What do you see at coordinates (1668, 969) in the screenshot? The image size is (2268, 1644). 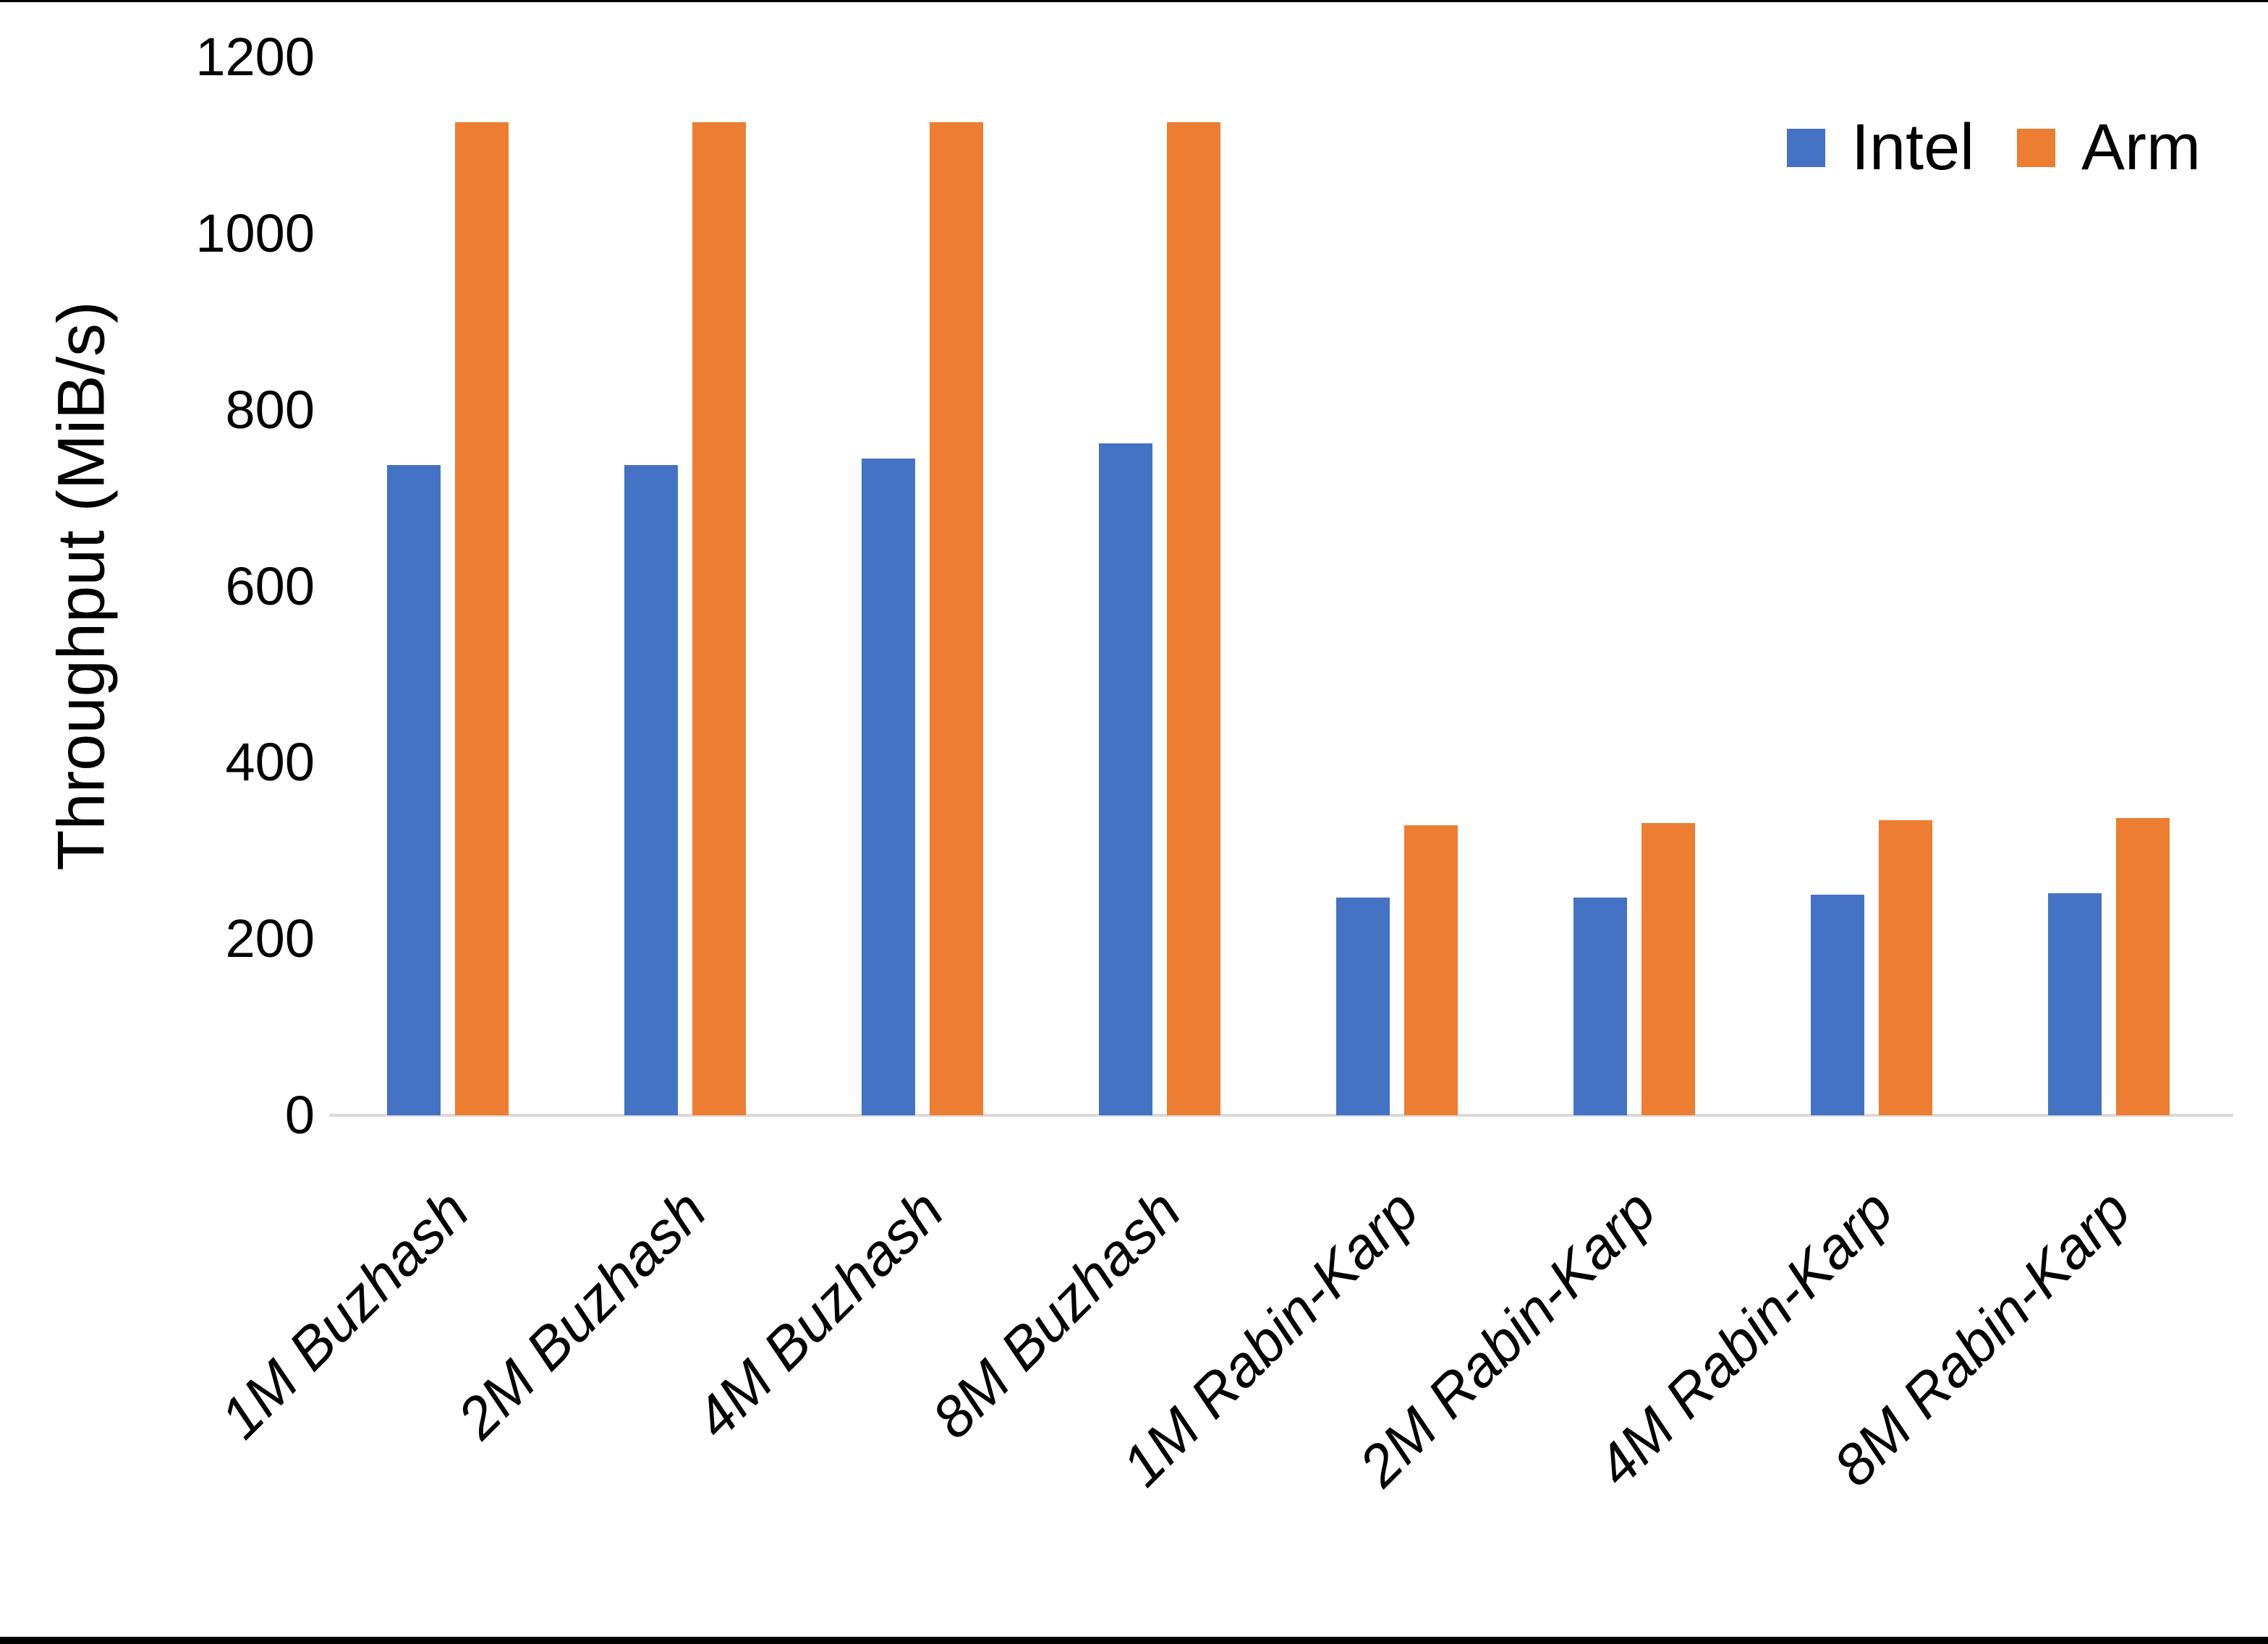 I see `bar-arm-2m-rabin-karp` at bounding box center [1668, 969].